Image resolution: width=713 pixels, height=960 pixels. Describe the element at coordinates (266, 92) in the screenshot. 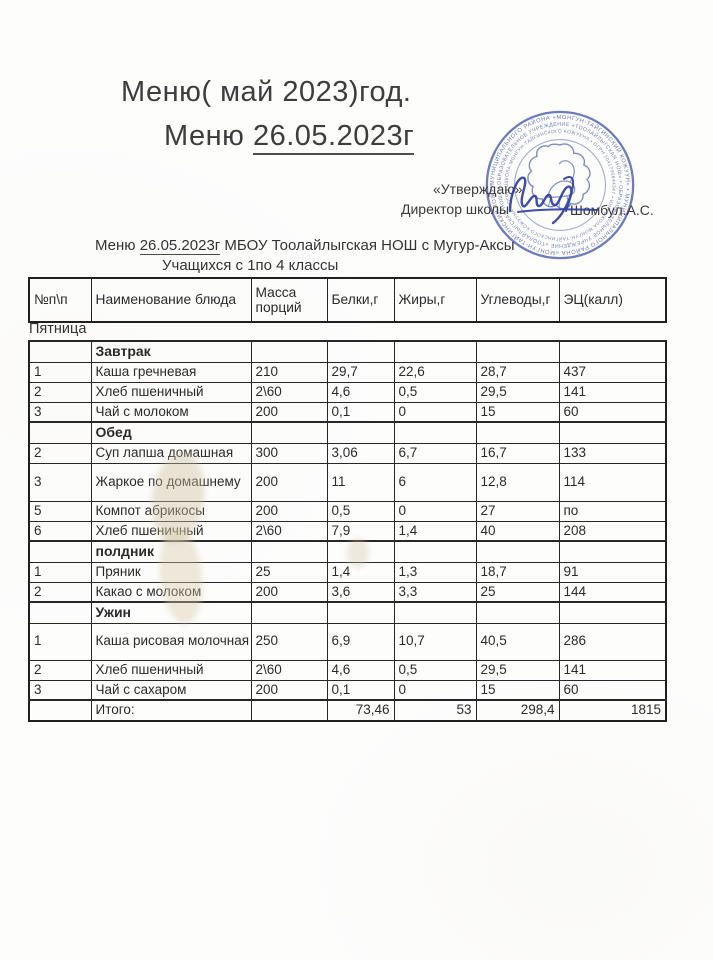

I see `page-title: Меню( май 2023)год.` at that location.